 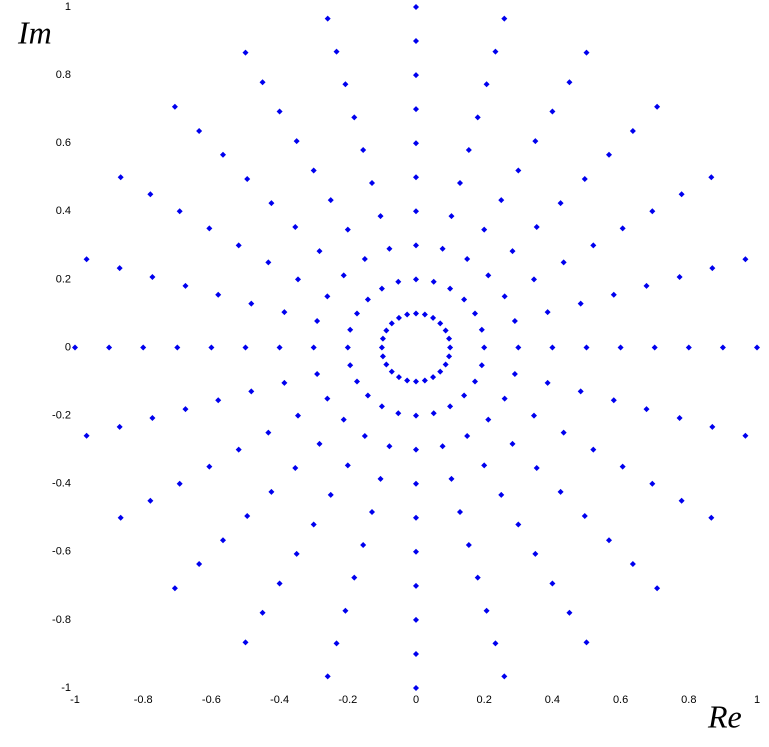 What do you see at coordinates (66, 688) in the screenshot?
I see `y-tick-label: -1` at bounding box center [66, 688].